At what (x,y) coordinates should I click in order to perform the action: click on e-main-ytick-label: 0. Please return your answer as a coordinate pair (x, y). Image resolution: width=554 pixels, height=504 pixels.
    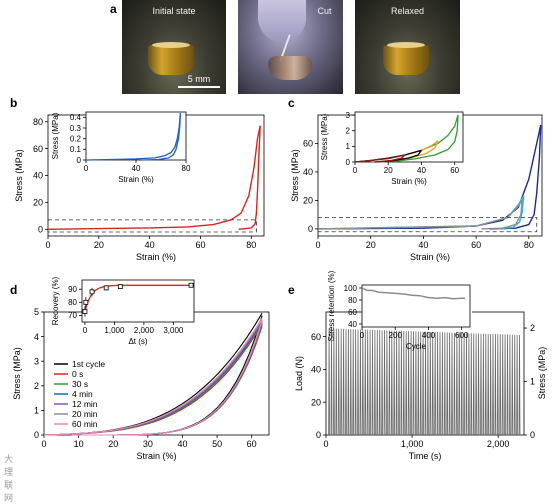
    Looking at the image, I should click on (318, 435).